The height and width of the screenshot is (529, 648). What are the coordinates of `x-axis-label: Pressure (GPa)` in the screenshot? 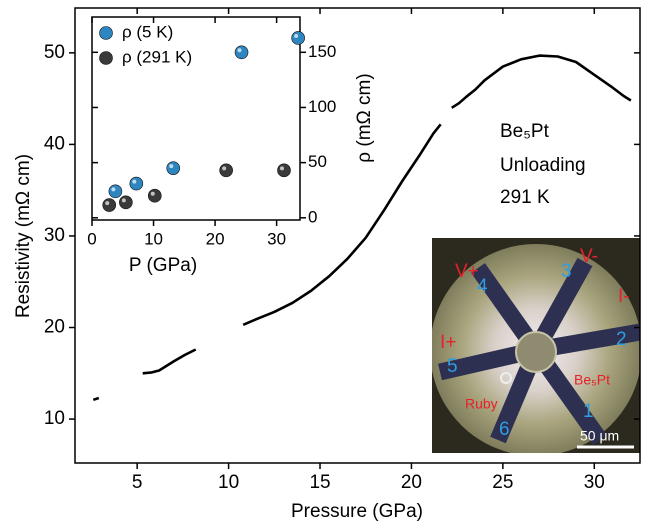 It's located at (357, 511).